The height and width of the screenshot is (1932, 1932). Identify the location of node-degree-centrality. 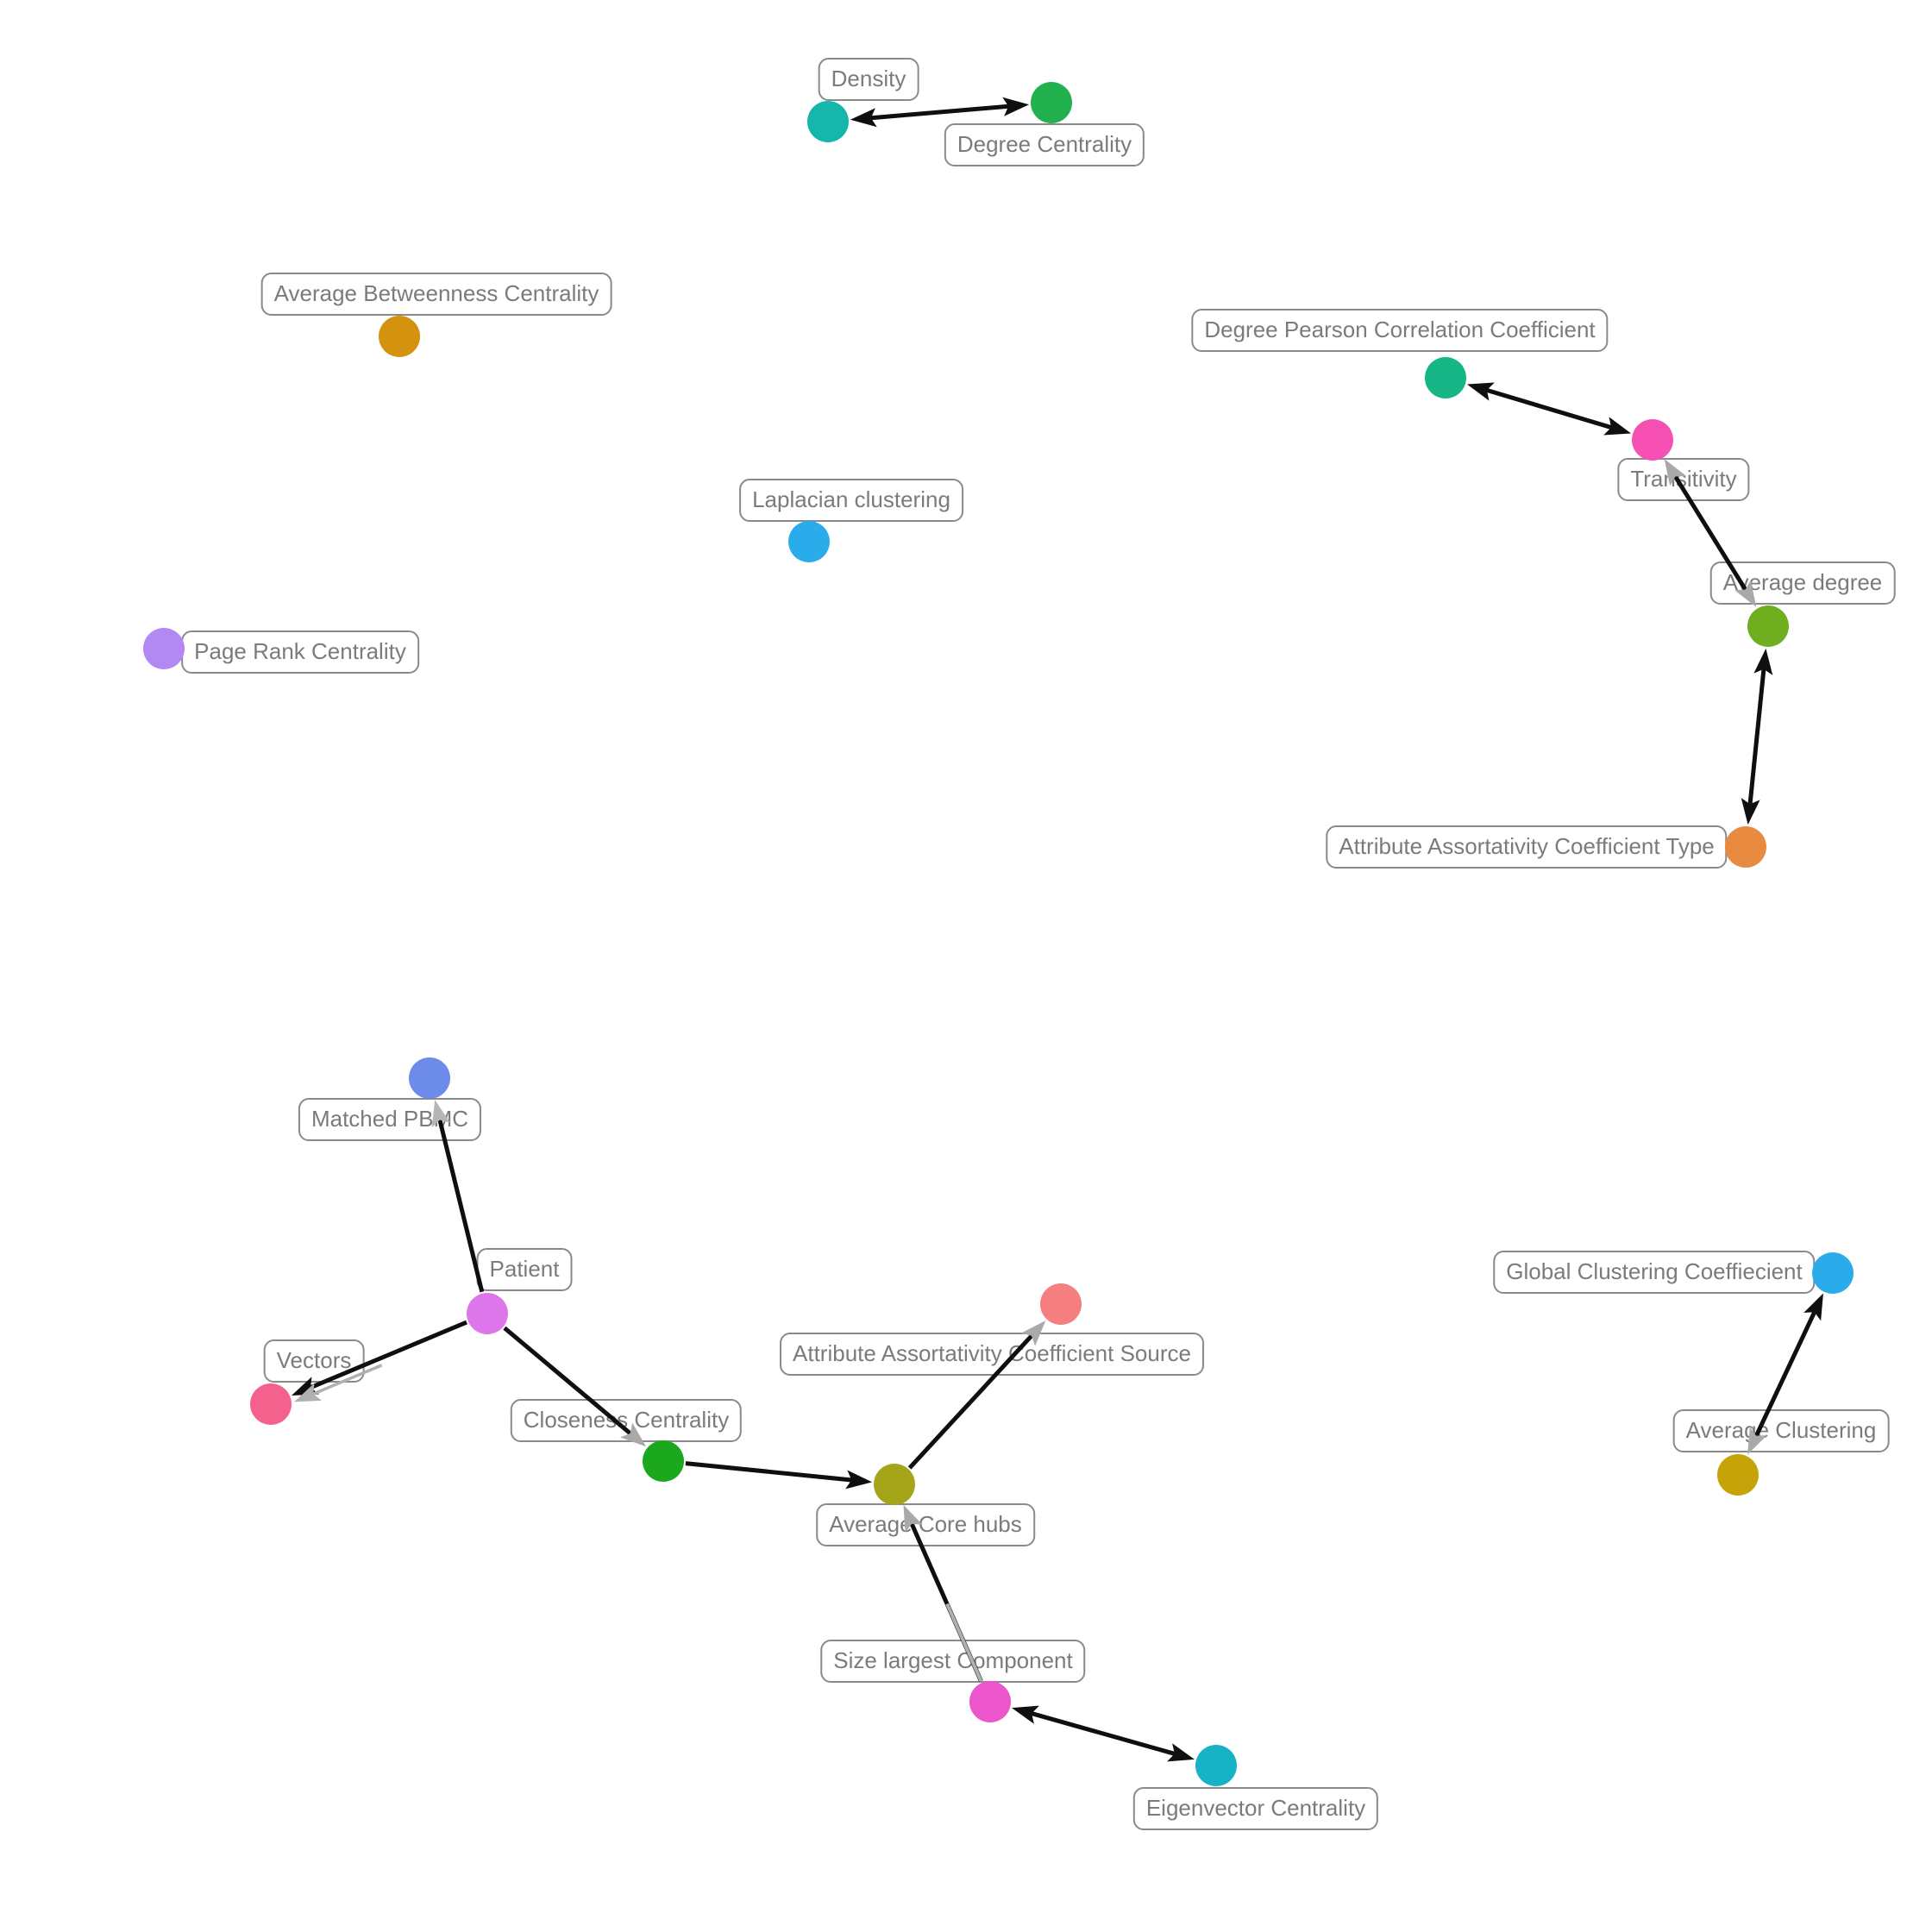
(1051, 103).